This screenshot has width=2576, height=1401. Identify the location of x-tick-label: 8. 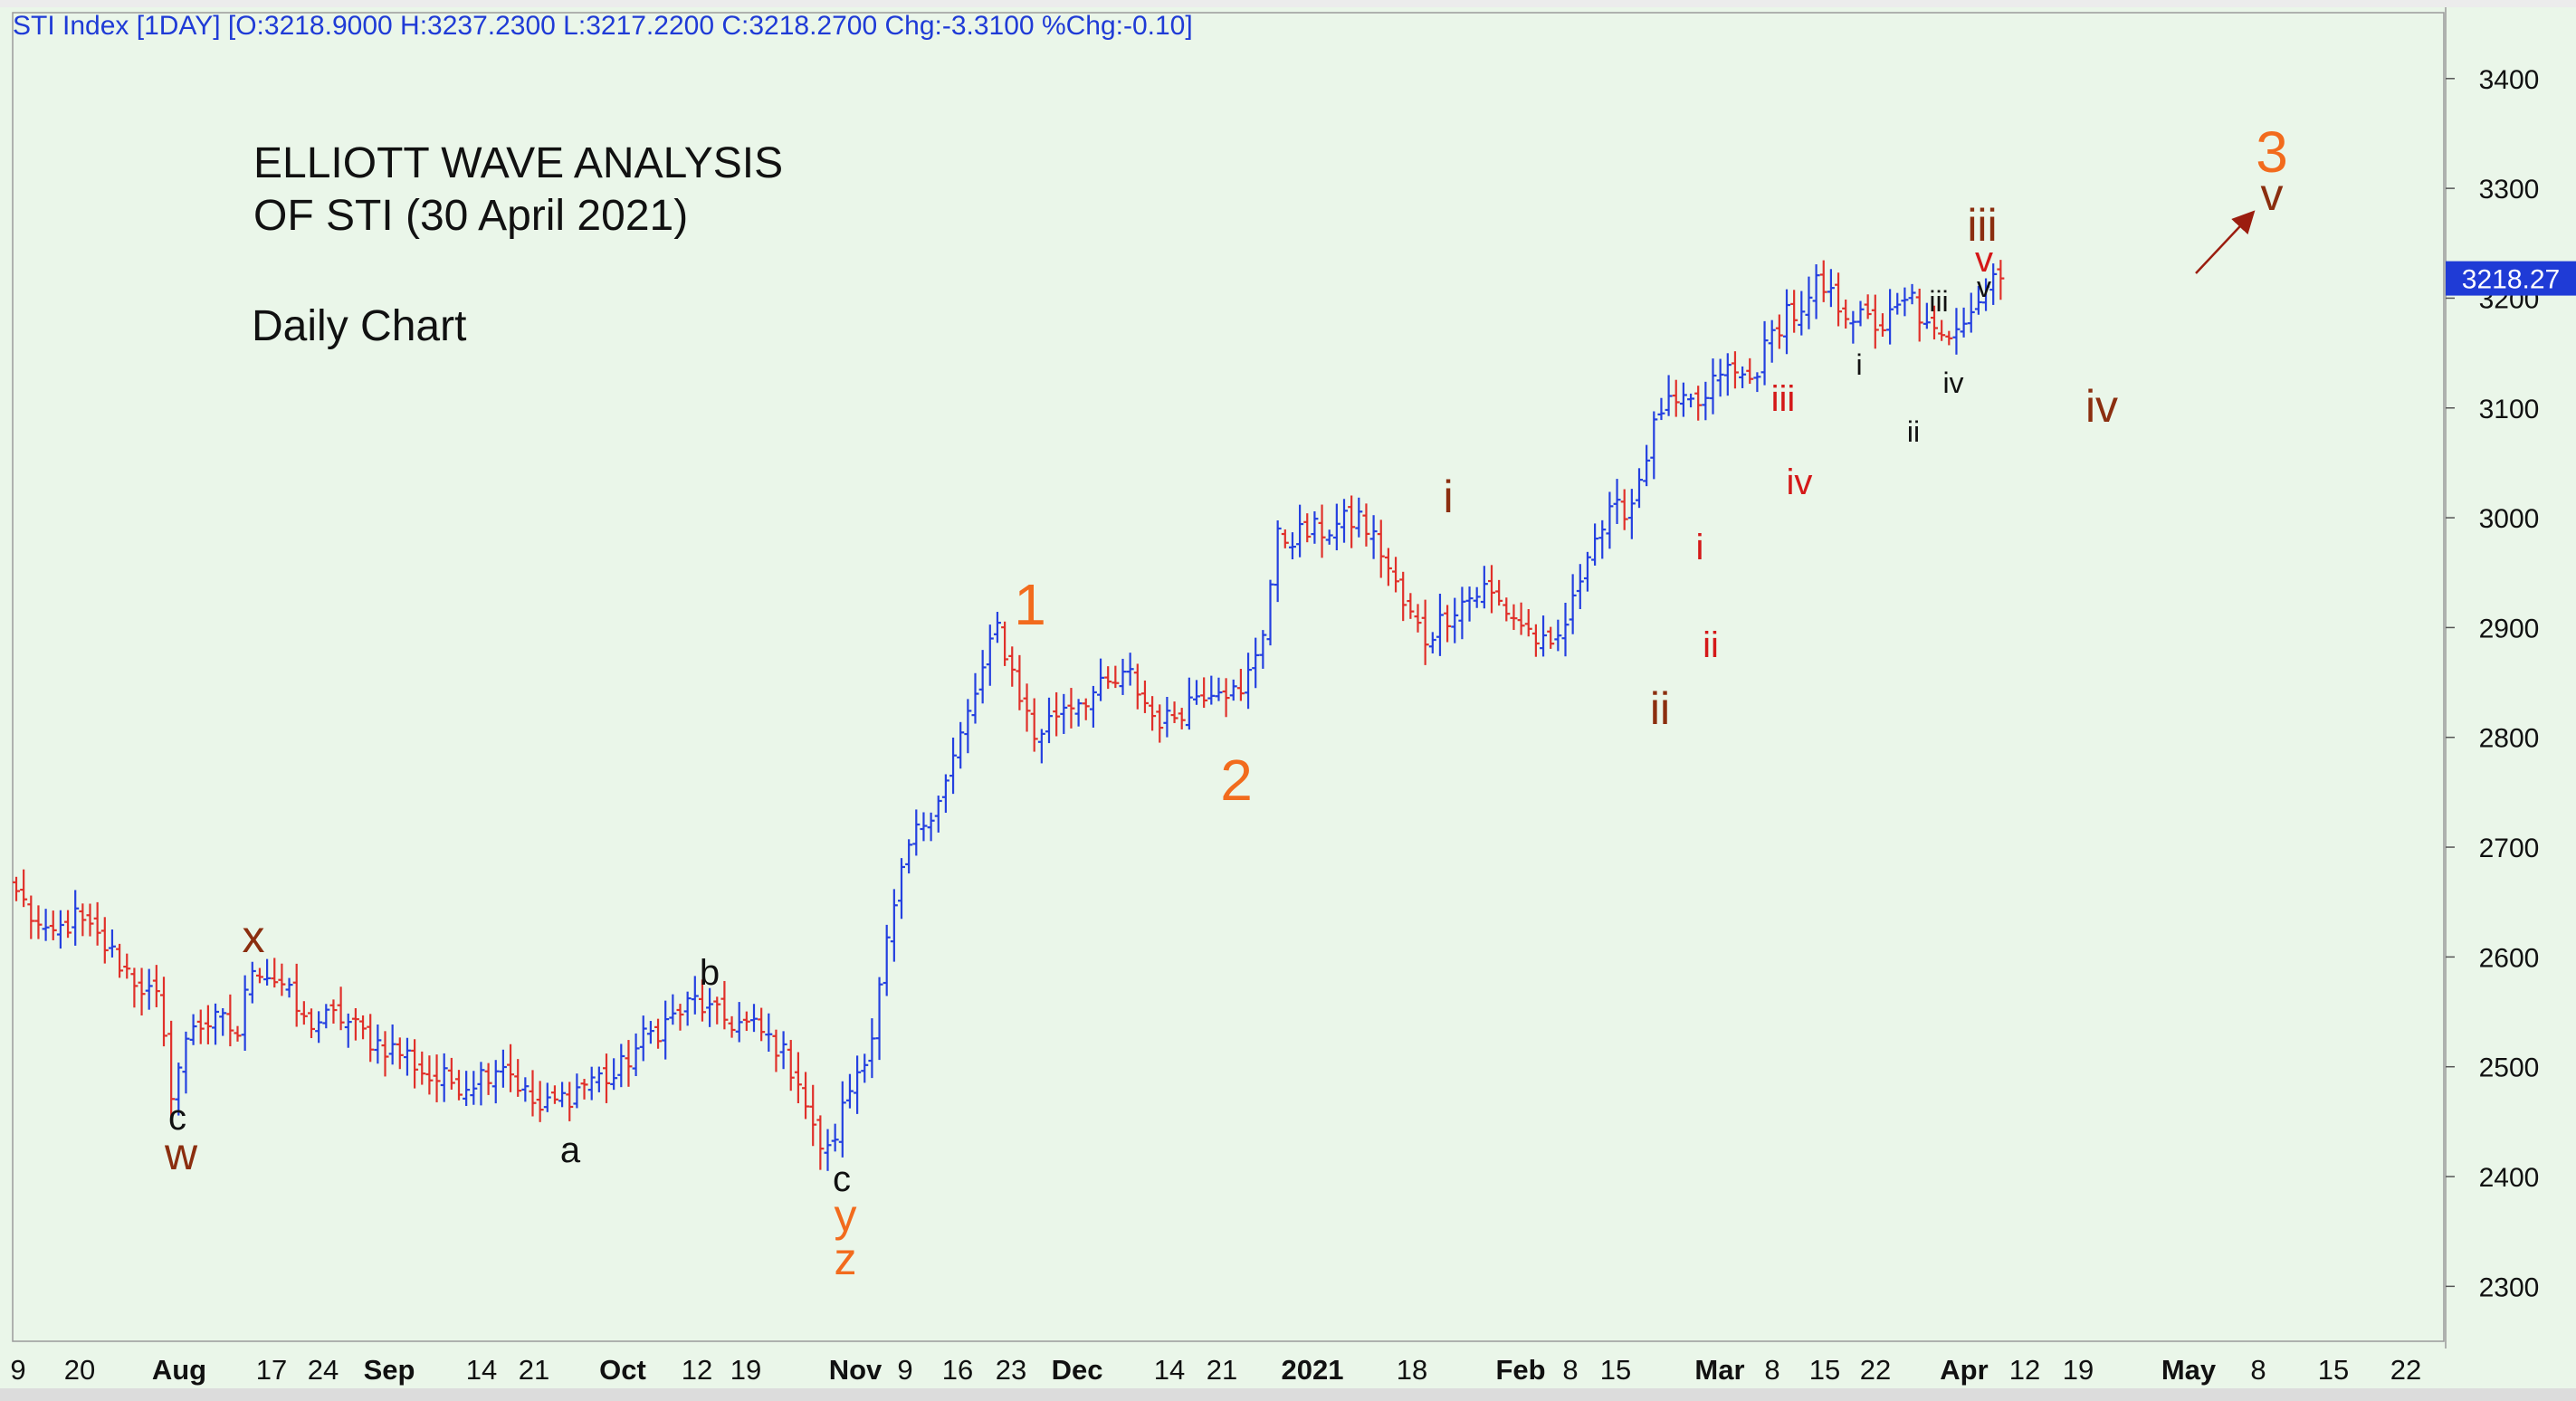
(1570, 1370).